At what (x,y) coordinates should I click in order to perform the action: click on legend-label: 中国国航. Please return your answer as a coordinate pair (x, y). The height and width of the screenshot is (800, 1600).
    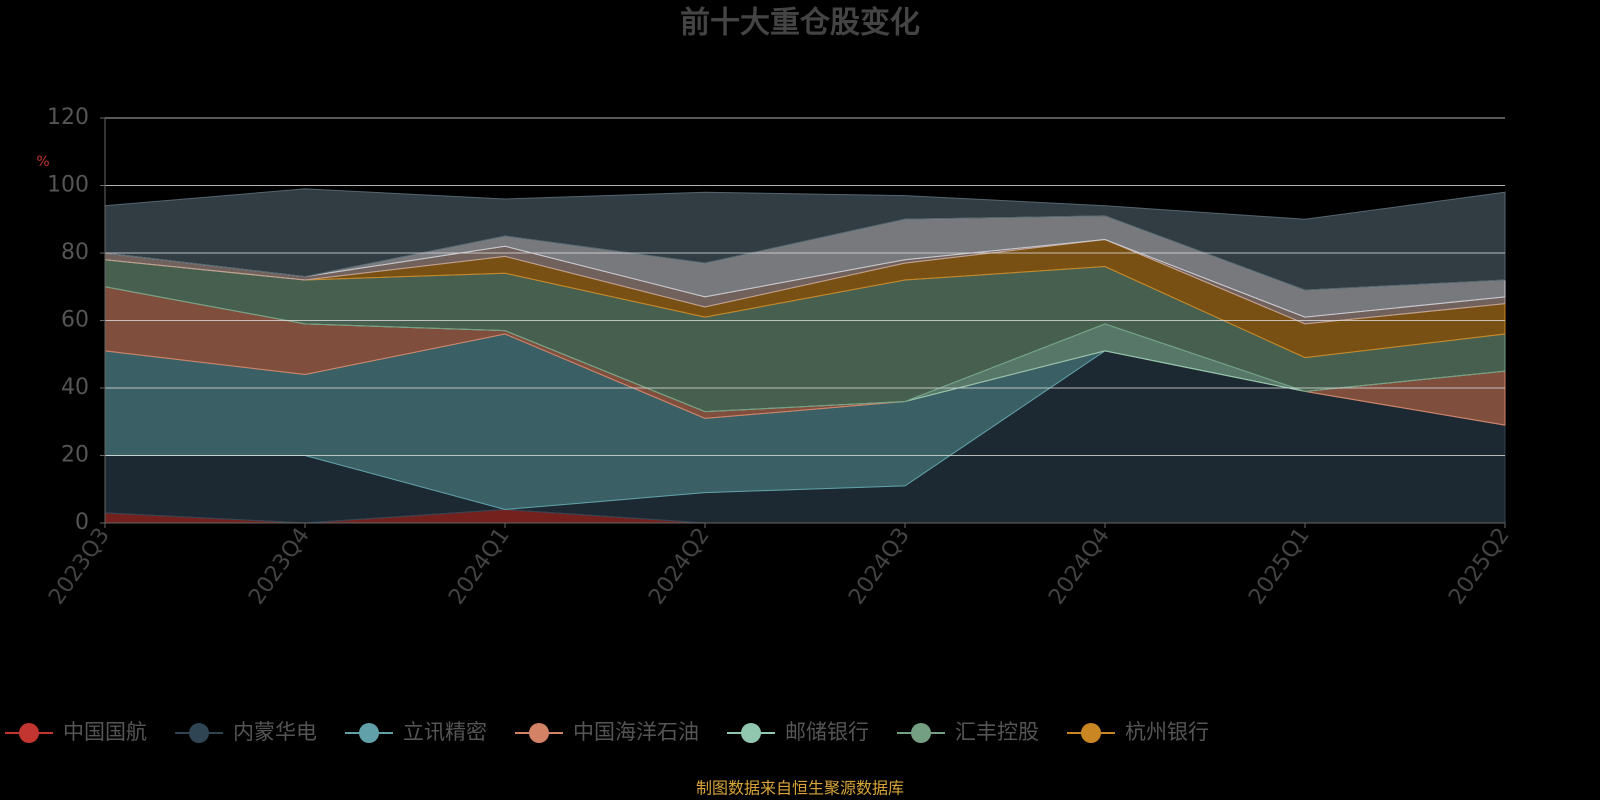
    Looking at the image, I should click on (105, 732).